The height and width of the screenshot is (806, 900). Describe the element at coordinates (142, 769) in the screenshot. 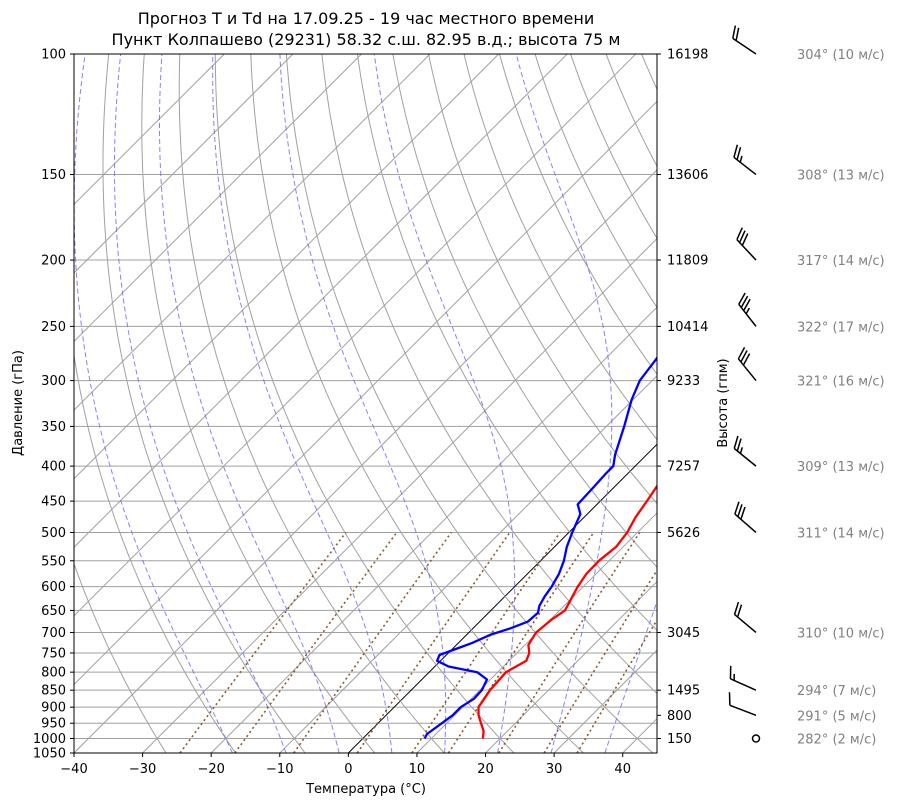

I see `x-tick-label: −30` at that location.